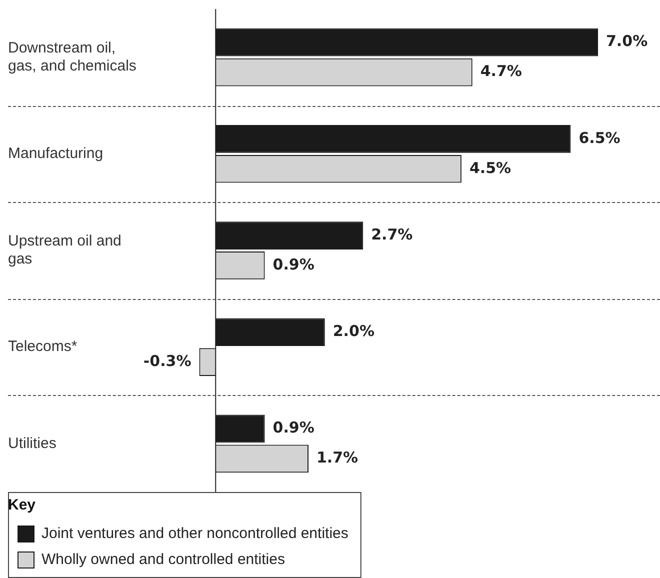 This screenshot has width=660, height=578. I want to click on y-tick-label: Upstream oil and gas, so click(65, 250).